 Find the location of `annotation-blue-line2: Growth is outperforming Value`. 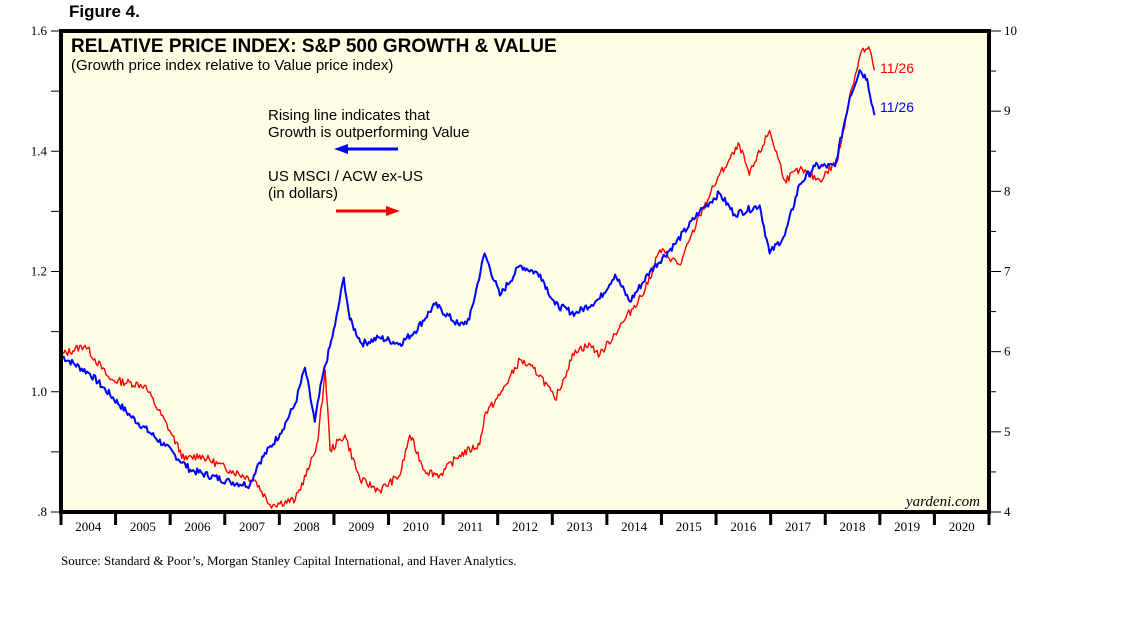

annotation-blue-line2: Growth is outperforming Value is located at coordinates (368, 132).